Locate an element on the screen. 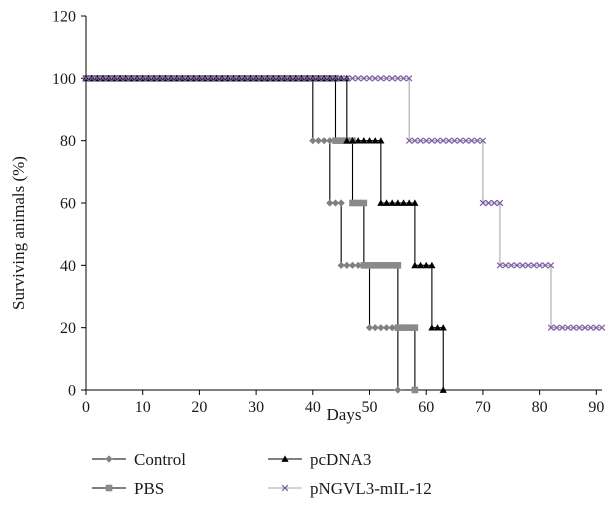  y-tick-label: 80 is located at coordinates (68, 141).